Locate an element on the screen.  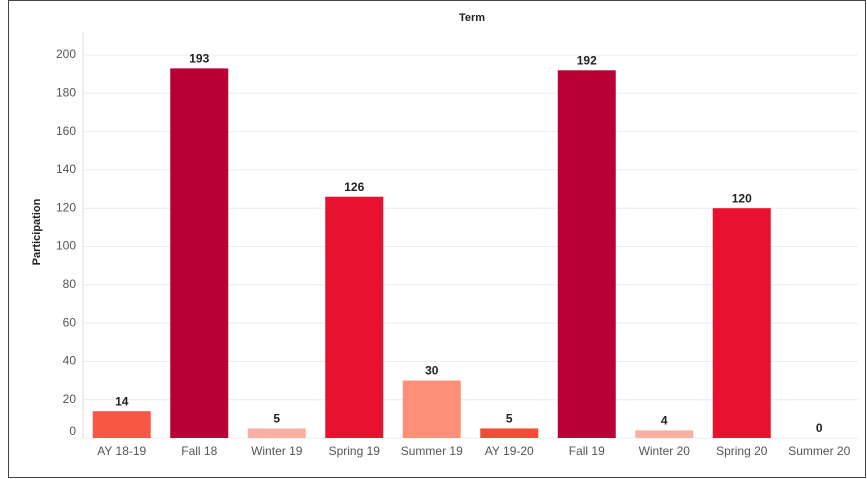
y-axis-title: Participation is located at coordinates (37, 231).